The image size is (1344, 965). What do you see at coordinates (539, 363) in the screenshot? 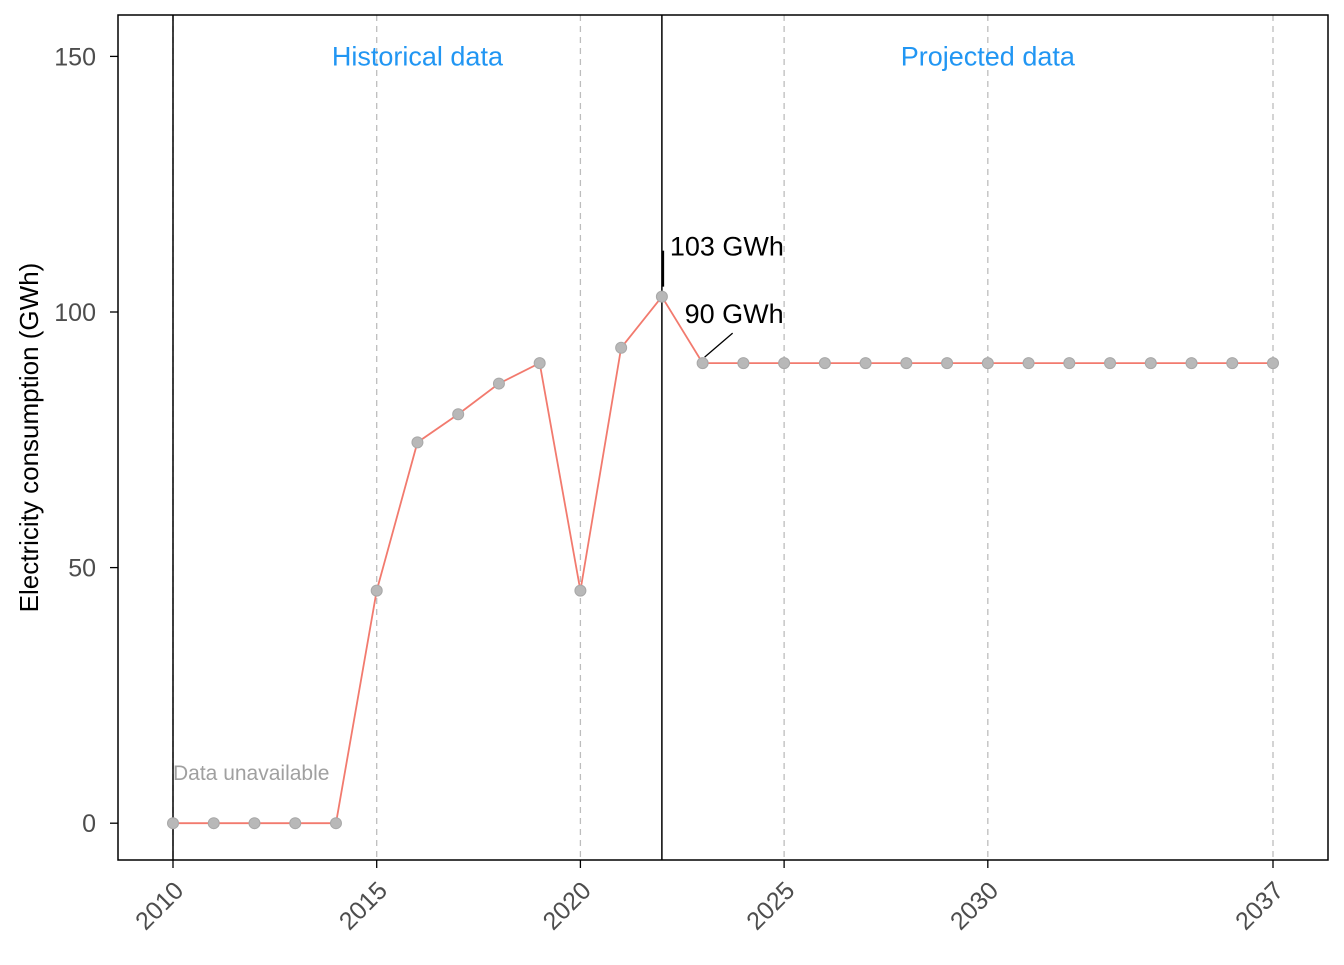
I see `data-point-2019` at bounding box center [539, 363].